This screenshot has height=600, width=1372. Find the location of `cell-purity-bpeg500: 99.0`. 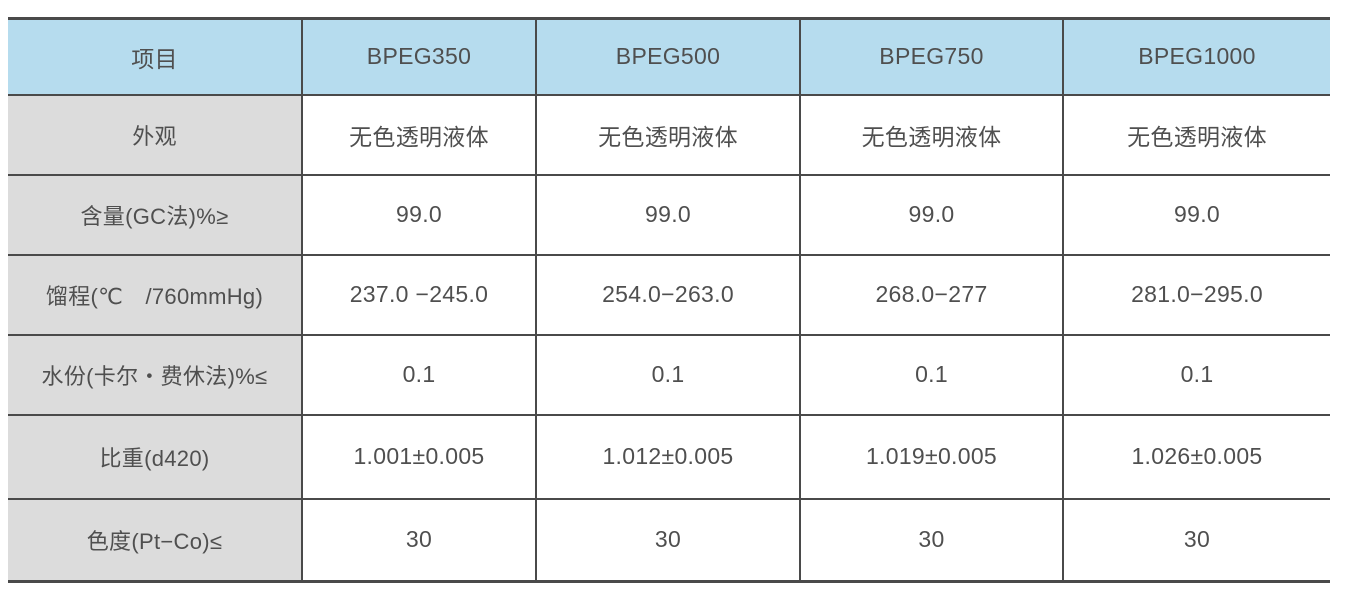

cell-purity-bpeg500: 99.0 is located at coordinates (667, 214).